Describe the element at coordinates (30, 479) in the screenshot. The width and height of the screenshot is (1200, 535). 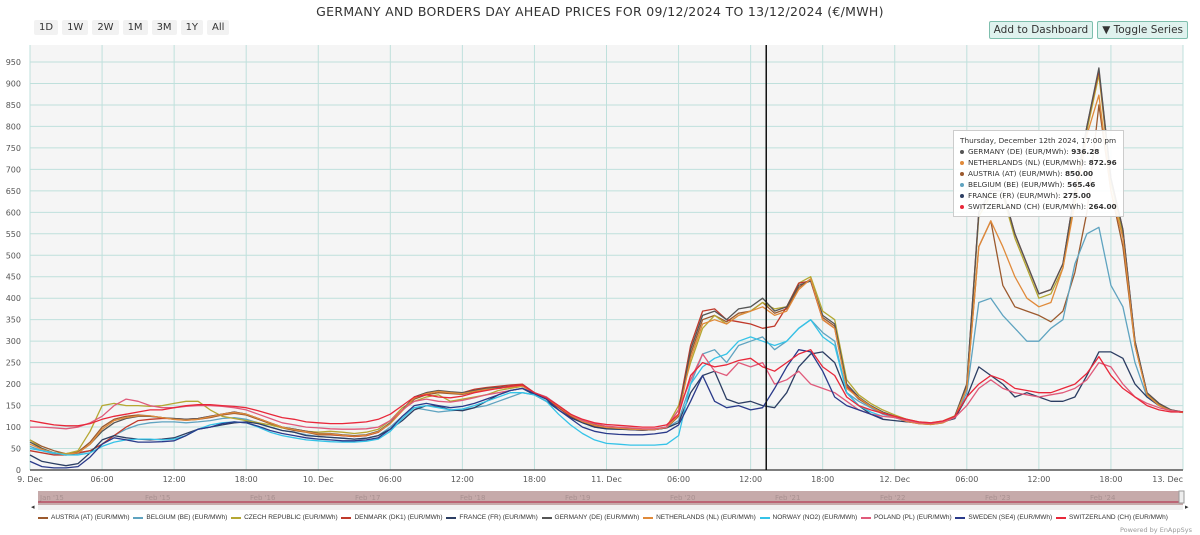
I see `x-tick-label: 9. Dec` at that location.